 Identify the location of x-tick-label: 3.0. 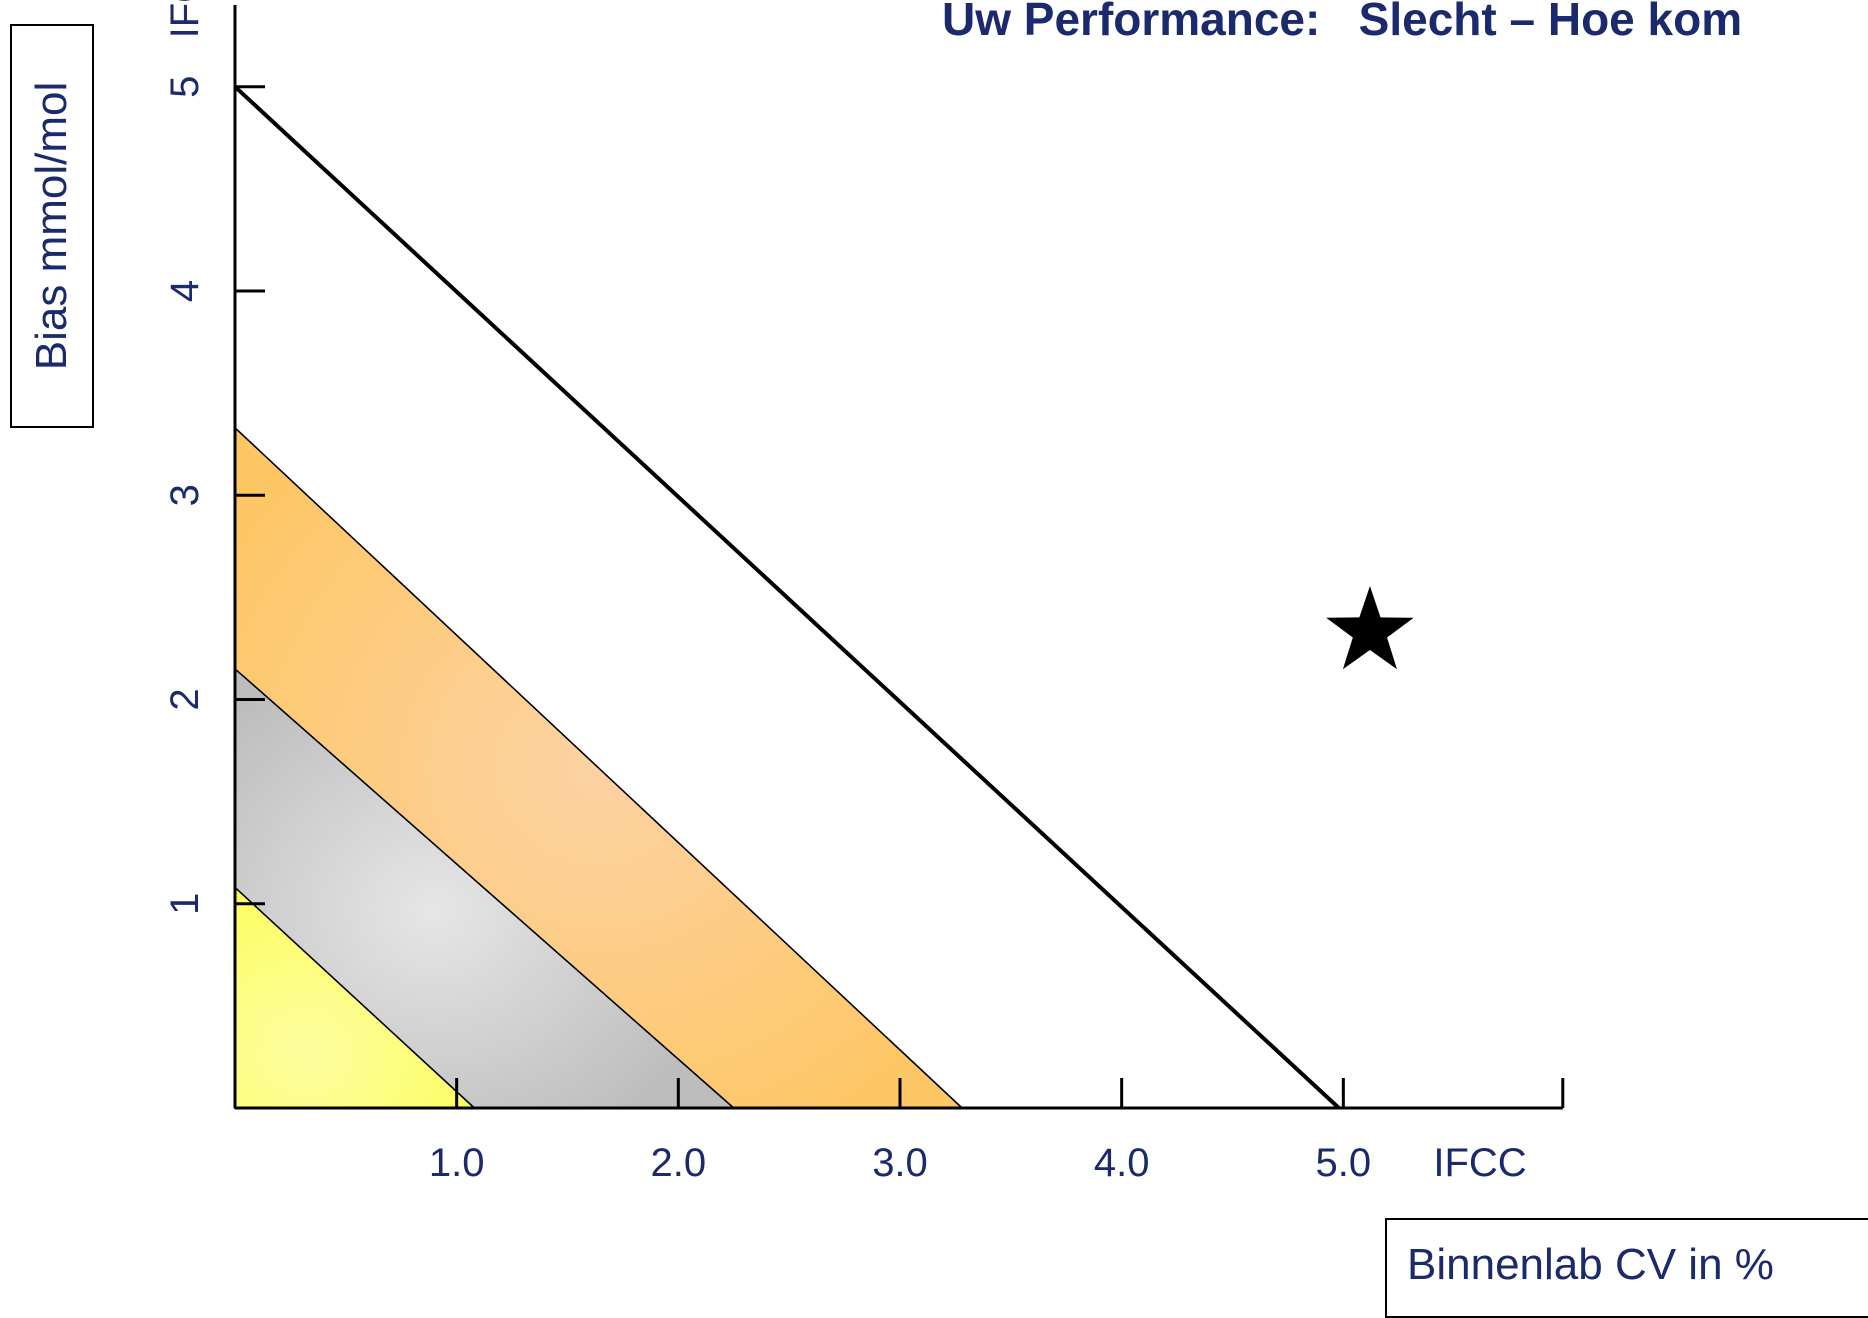
(900, 1163).